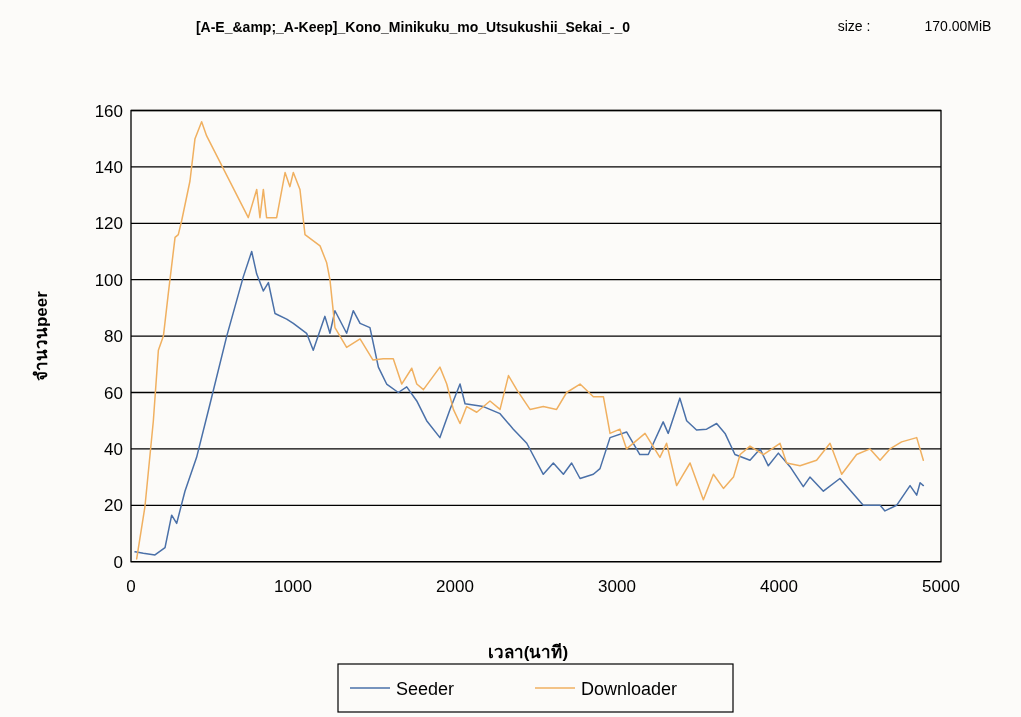 This screenshot has height=717, width=1021. I want to click on text: size :, so click(854, 26).